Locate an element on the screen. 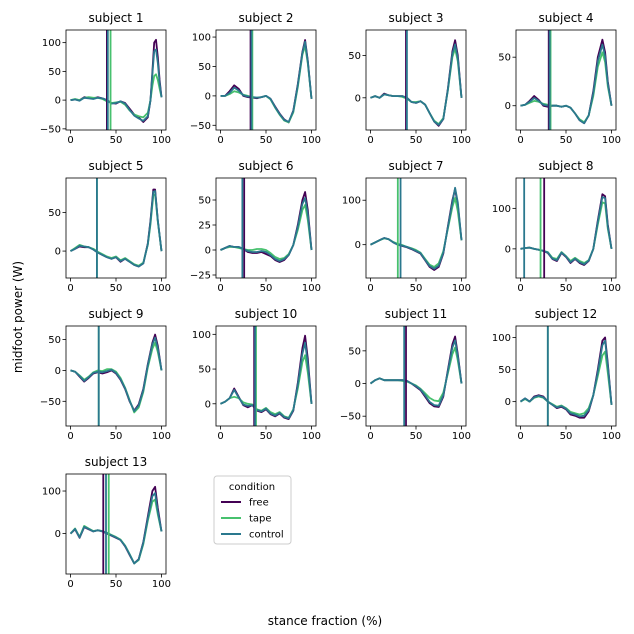  subplot-6-ytick-label: 0 is located at coordinates (208, 251).